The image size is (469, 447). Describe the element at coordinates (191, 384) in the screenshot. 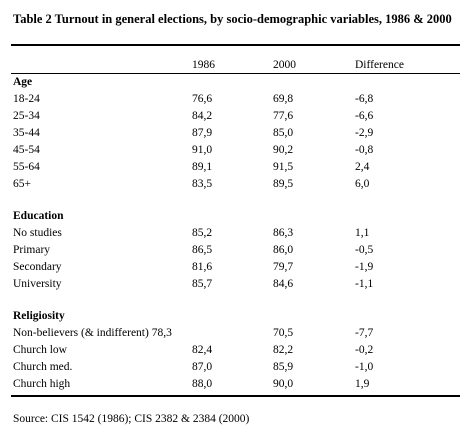

I see `table-row: Church high 88,0 90,0 1,9` at that location.